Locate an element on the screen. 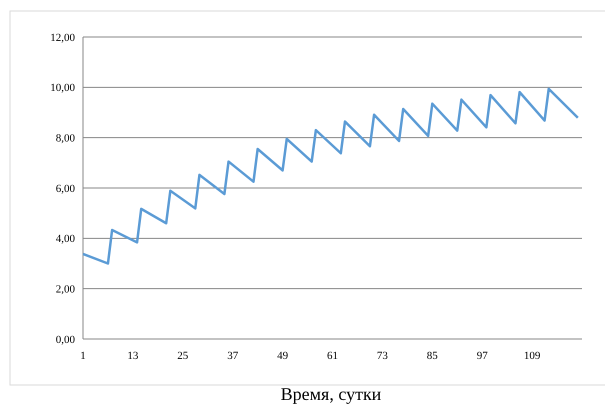 The image size is (605, 407). x-tick-label: 13 is located at coordinates (133, 356).